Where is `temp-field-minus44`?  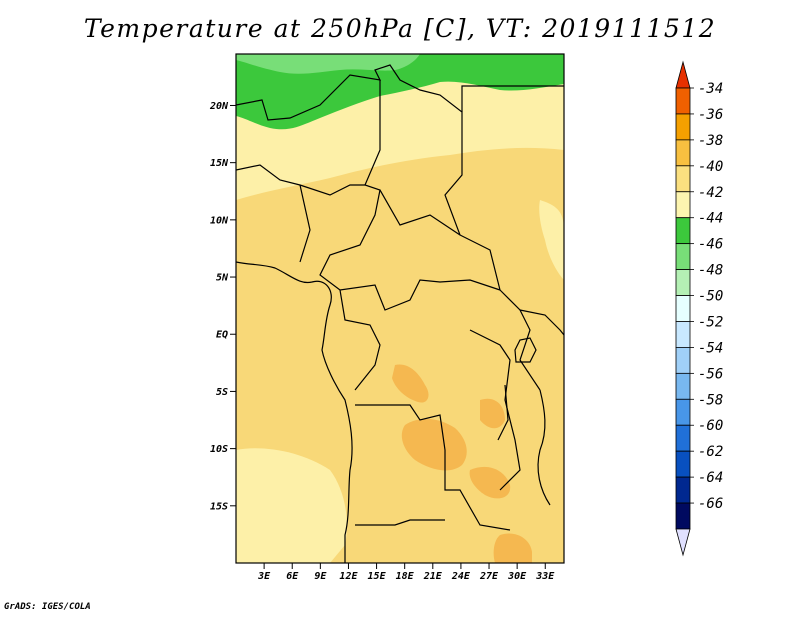
temp-field-minus44 is located at coordinates (400, 92).